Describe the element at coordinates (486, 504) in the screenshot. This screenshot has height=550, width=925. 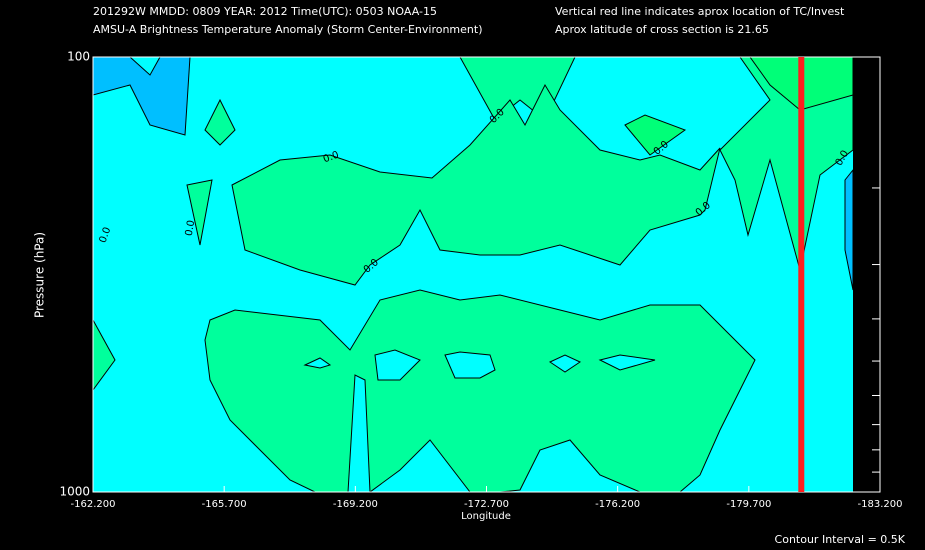
I see `x-tick-label: -172.700` at that location.